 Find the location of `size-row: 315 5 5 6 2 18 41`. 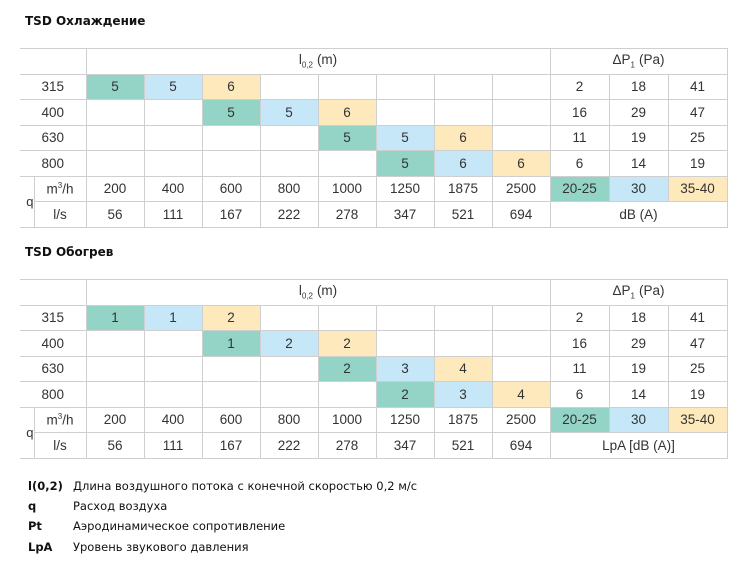

size-row: 315 5 5 6 2 18 41 is located at coordinates (374, 86).